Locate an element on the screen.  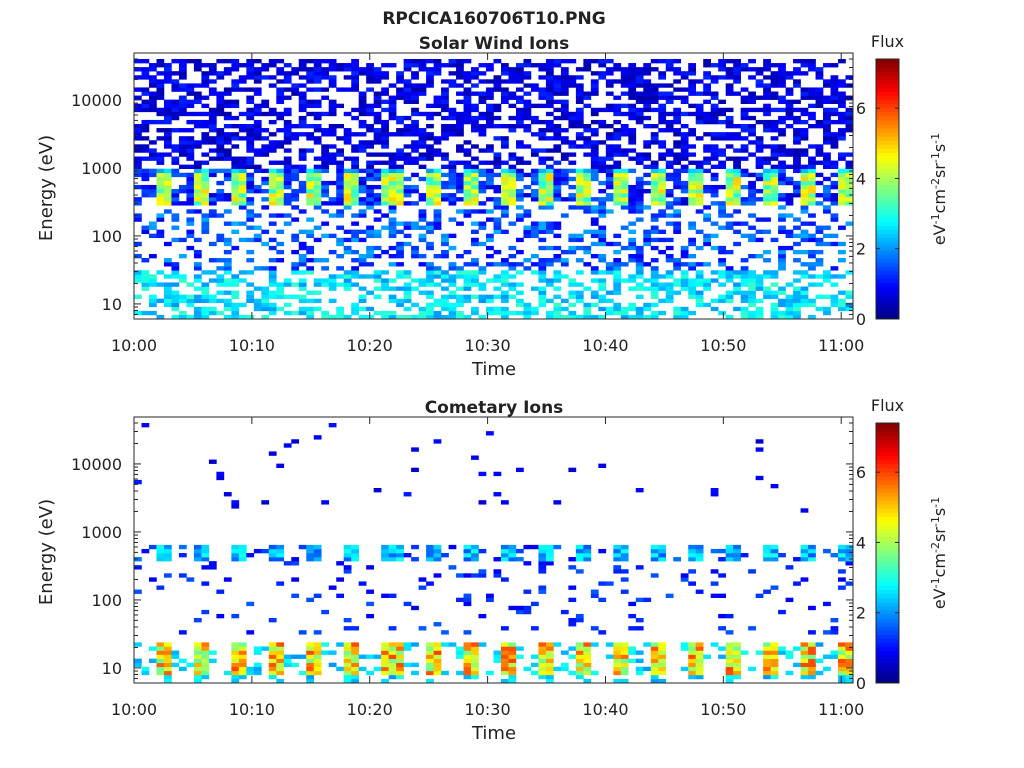
x-tick-label: 10:00 is located at coordinates (134, 709).